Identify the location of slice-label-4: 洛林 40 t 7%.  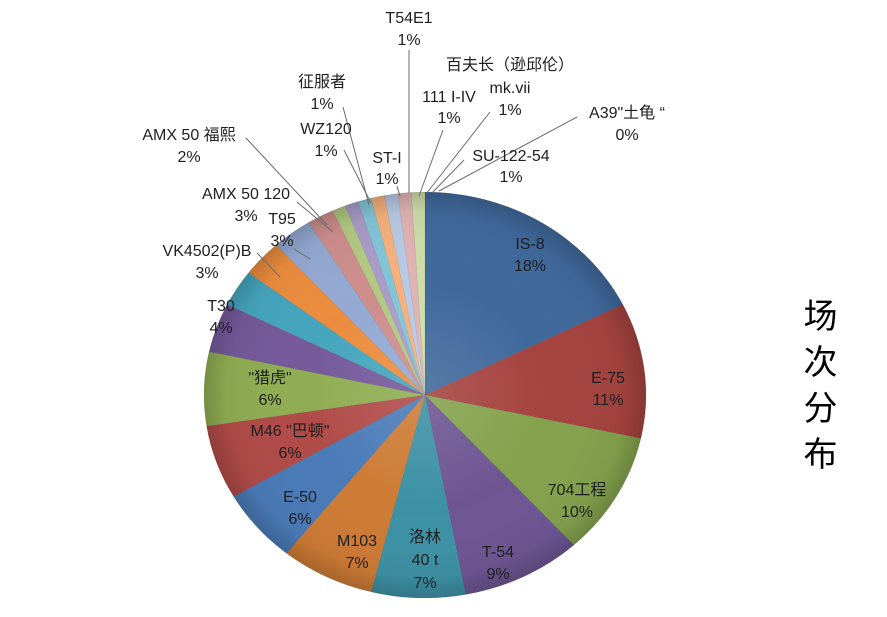
(425, 560).